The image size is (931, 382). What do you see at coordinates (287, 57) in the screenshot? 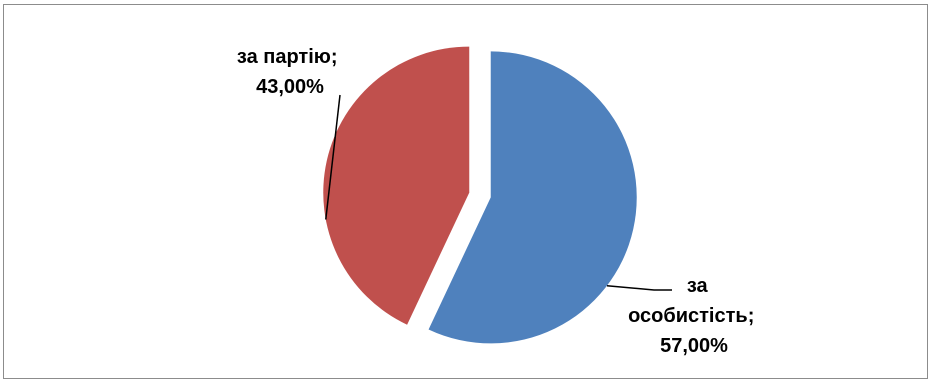
I see `slice-label-line: за партію;` at bounding box center [287, 57].